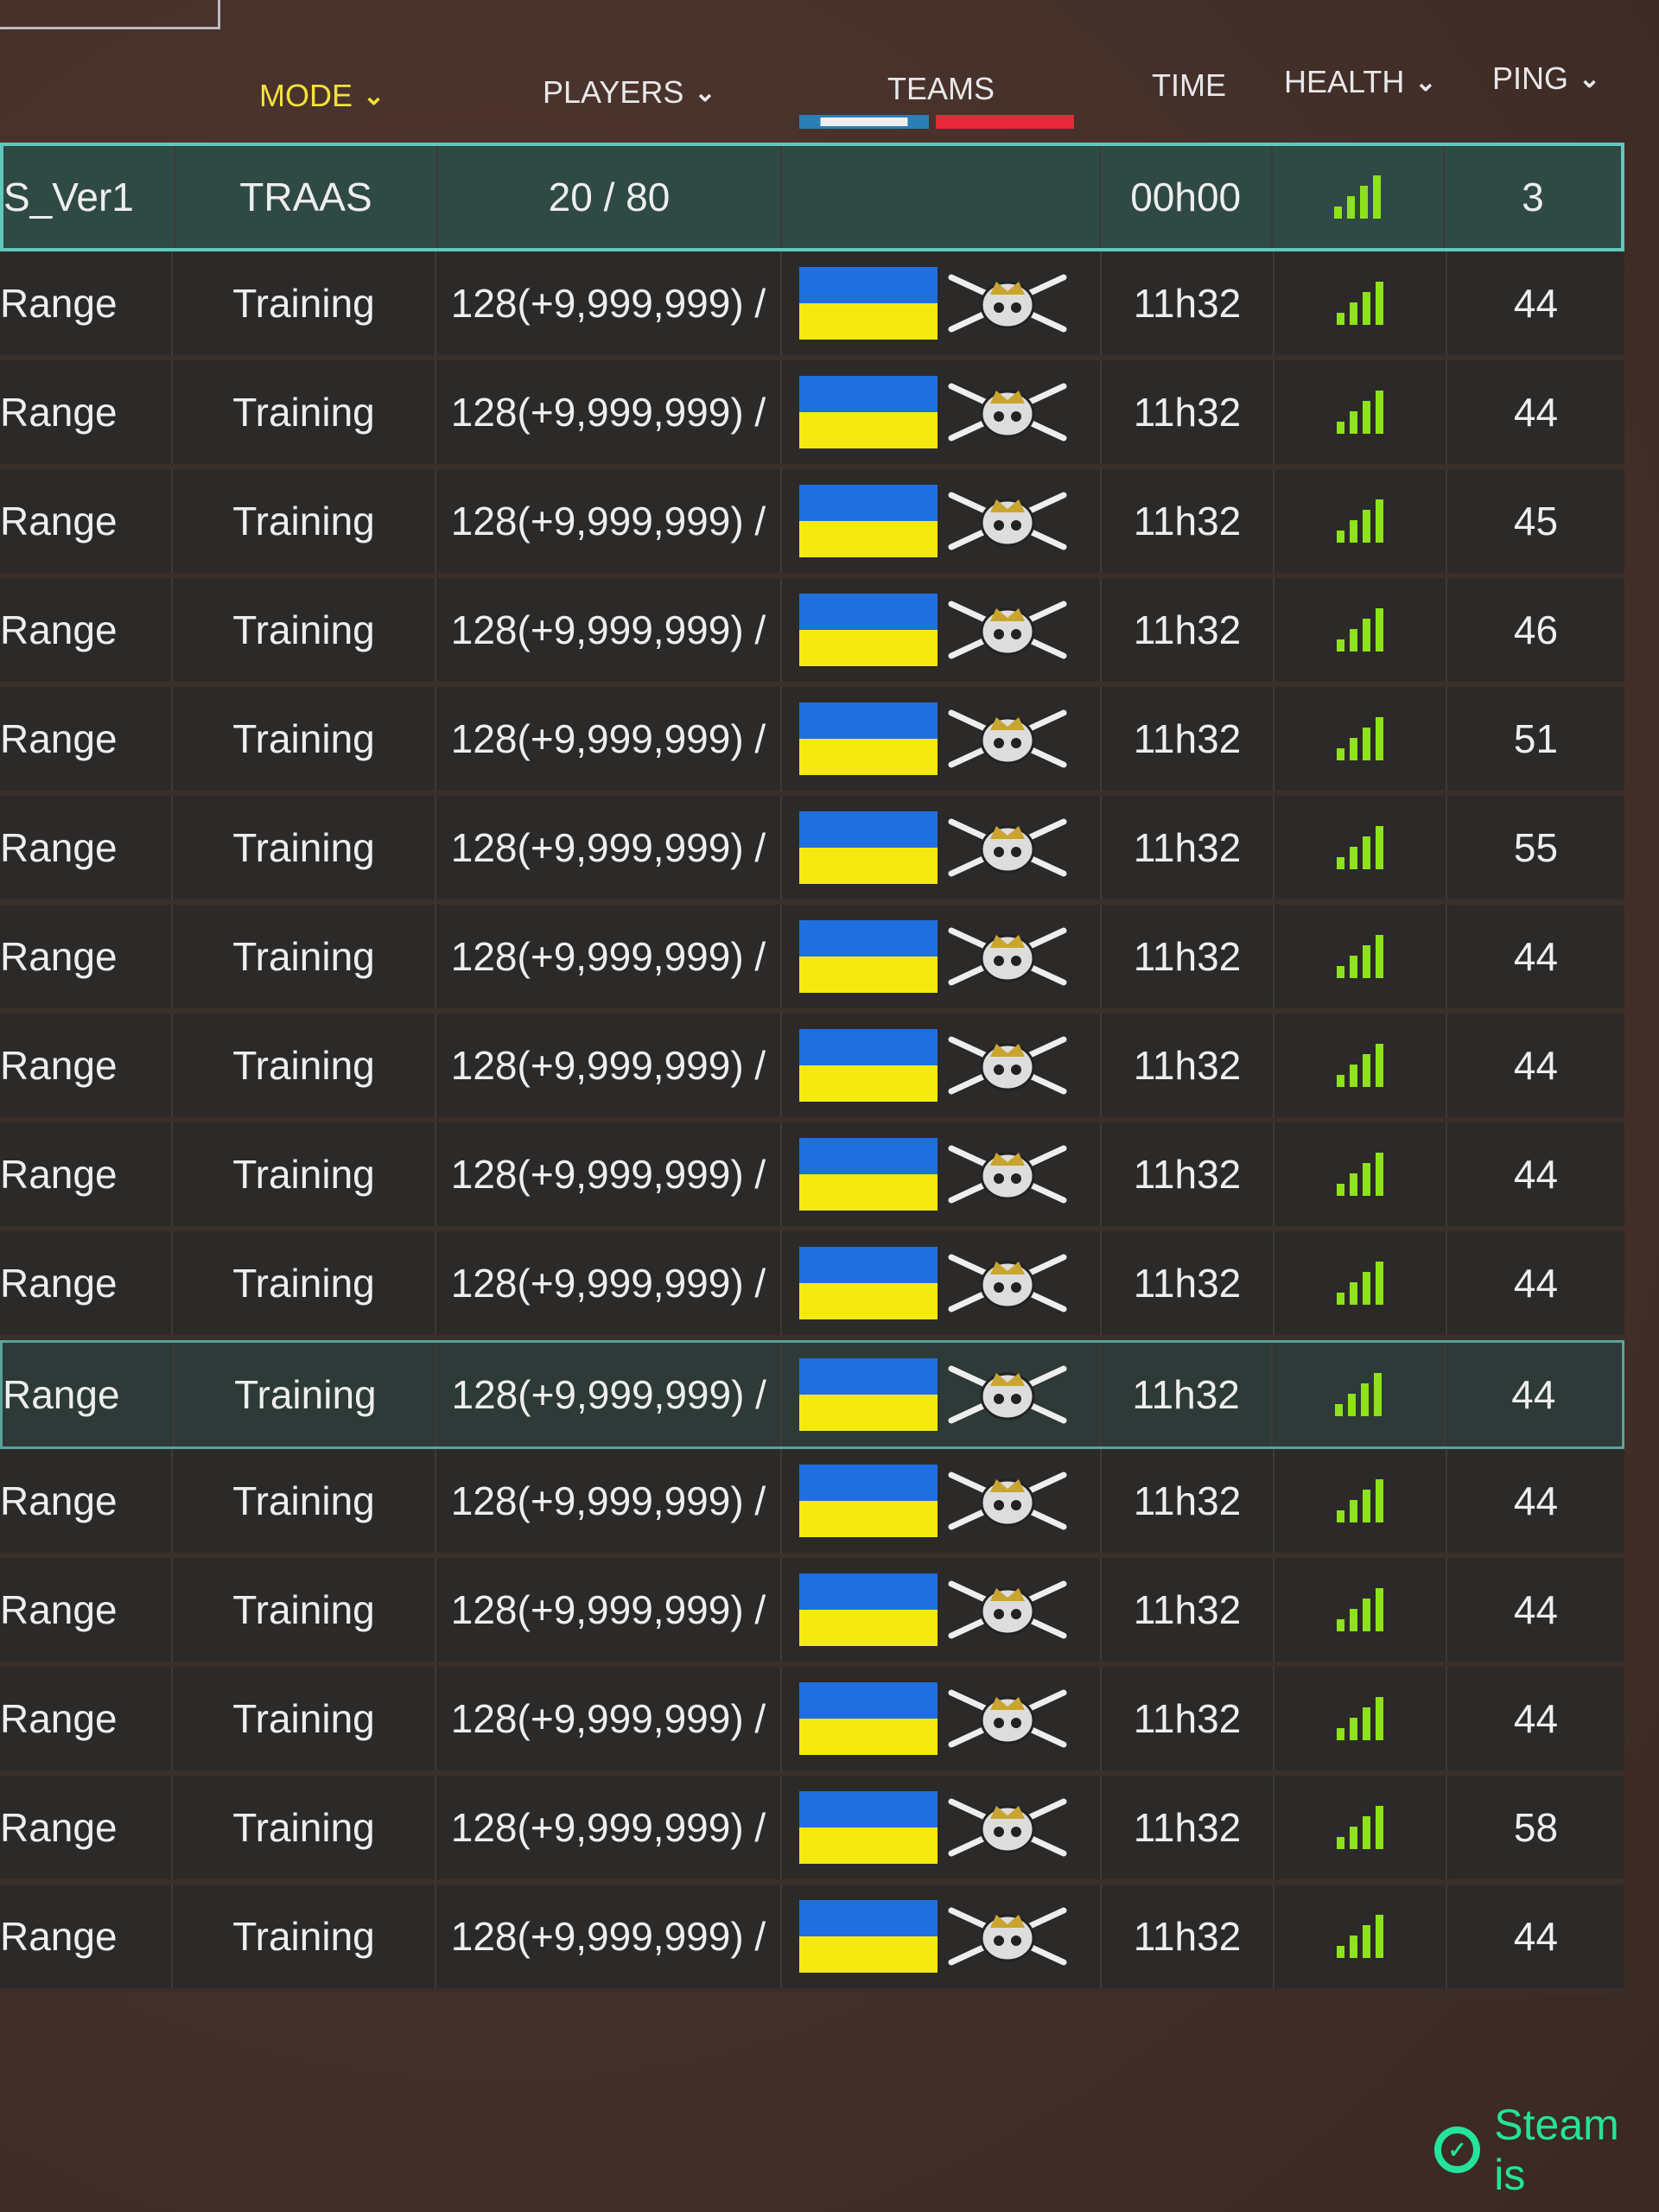 Image resolution: width=1659 pixels, height=2212 pixels. Describe the element at coordinates (1533, 197) in the screenshot. I see `server-ping: 3` at that location.